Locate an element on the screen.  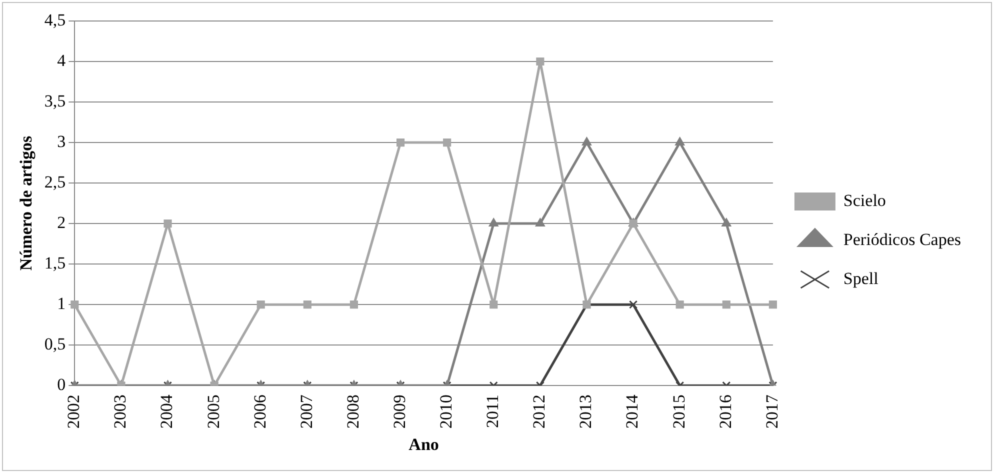
x-tick-label: 2010 is located at coordinates (446, 411).